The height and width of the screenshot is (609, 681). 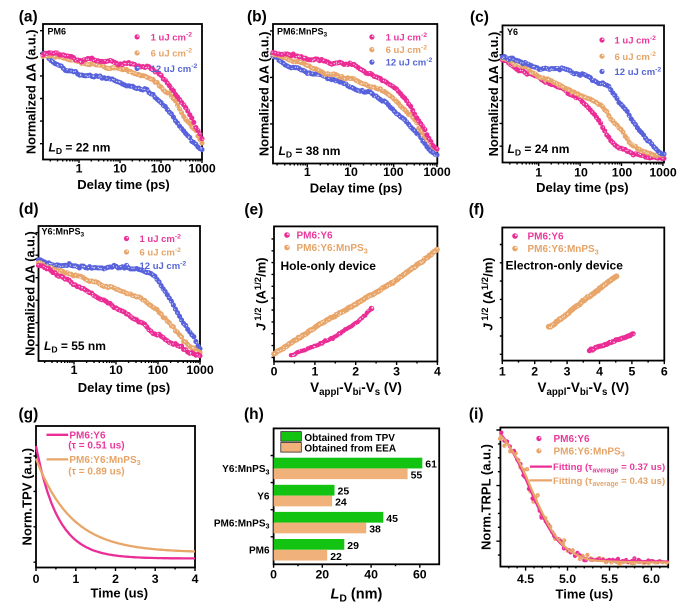 I want to click on svg-text: LD = 24 nm, so click(x=539, y=150).